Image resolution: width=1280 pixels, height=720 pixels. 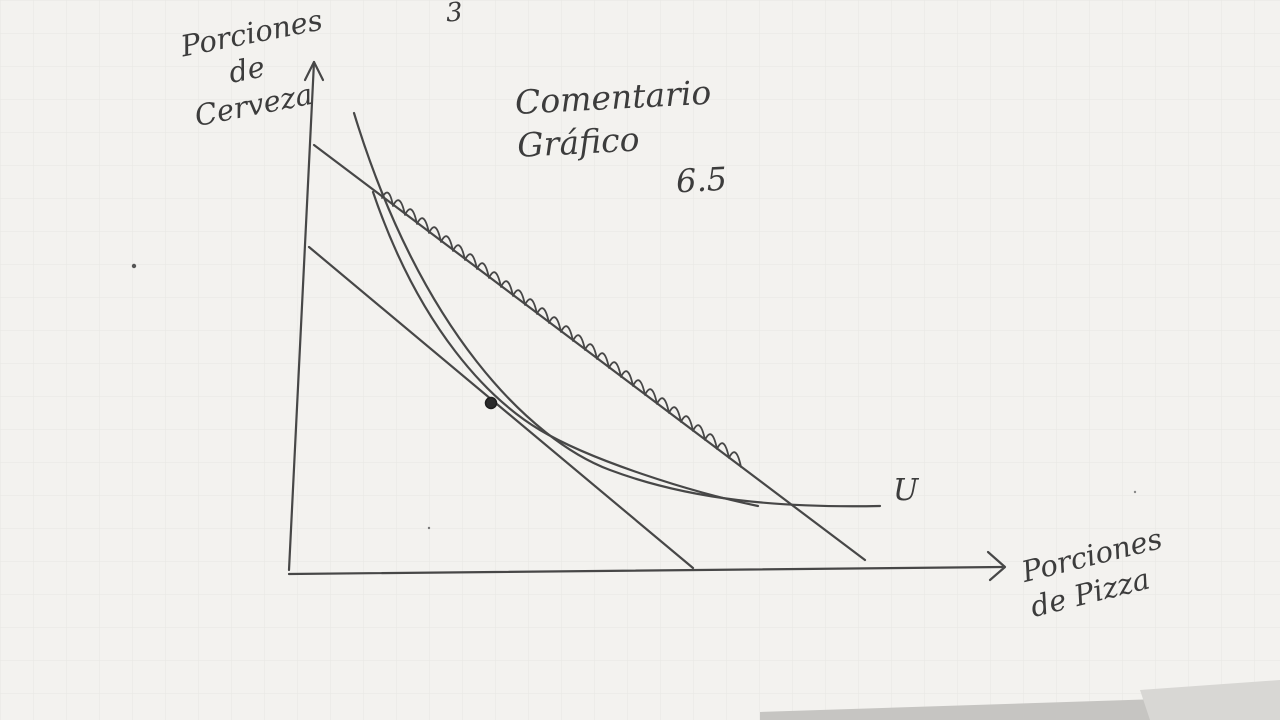 I want to click on budget-line-original, so click(x=501, y=407).